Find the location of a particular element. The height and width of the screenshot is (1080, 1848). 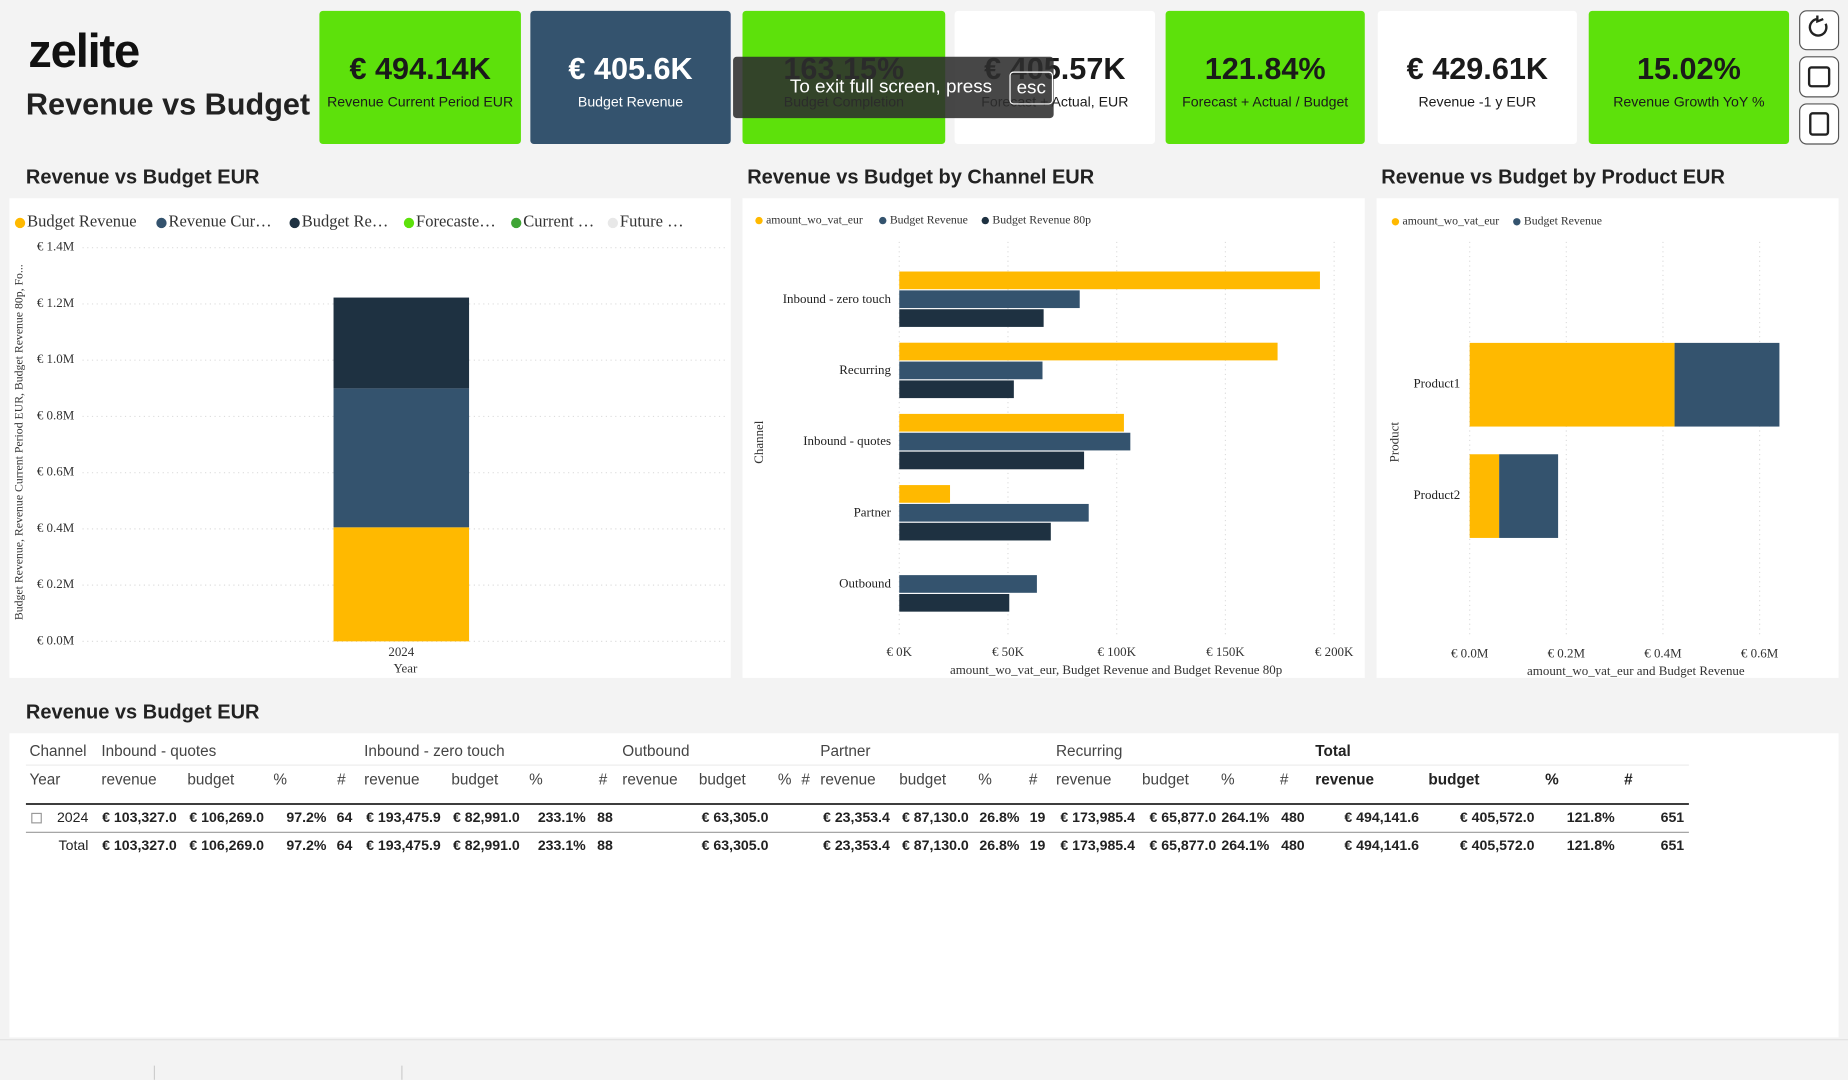

cell: 26.8% is located at coordinates (999, 845).